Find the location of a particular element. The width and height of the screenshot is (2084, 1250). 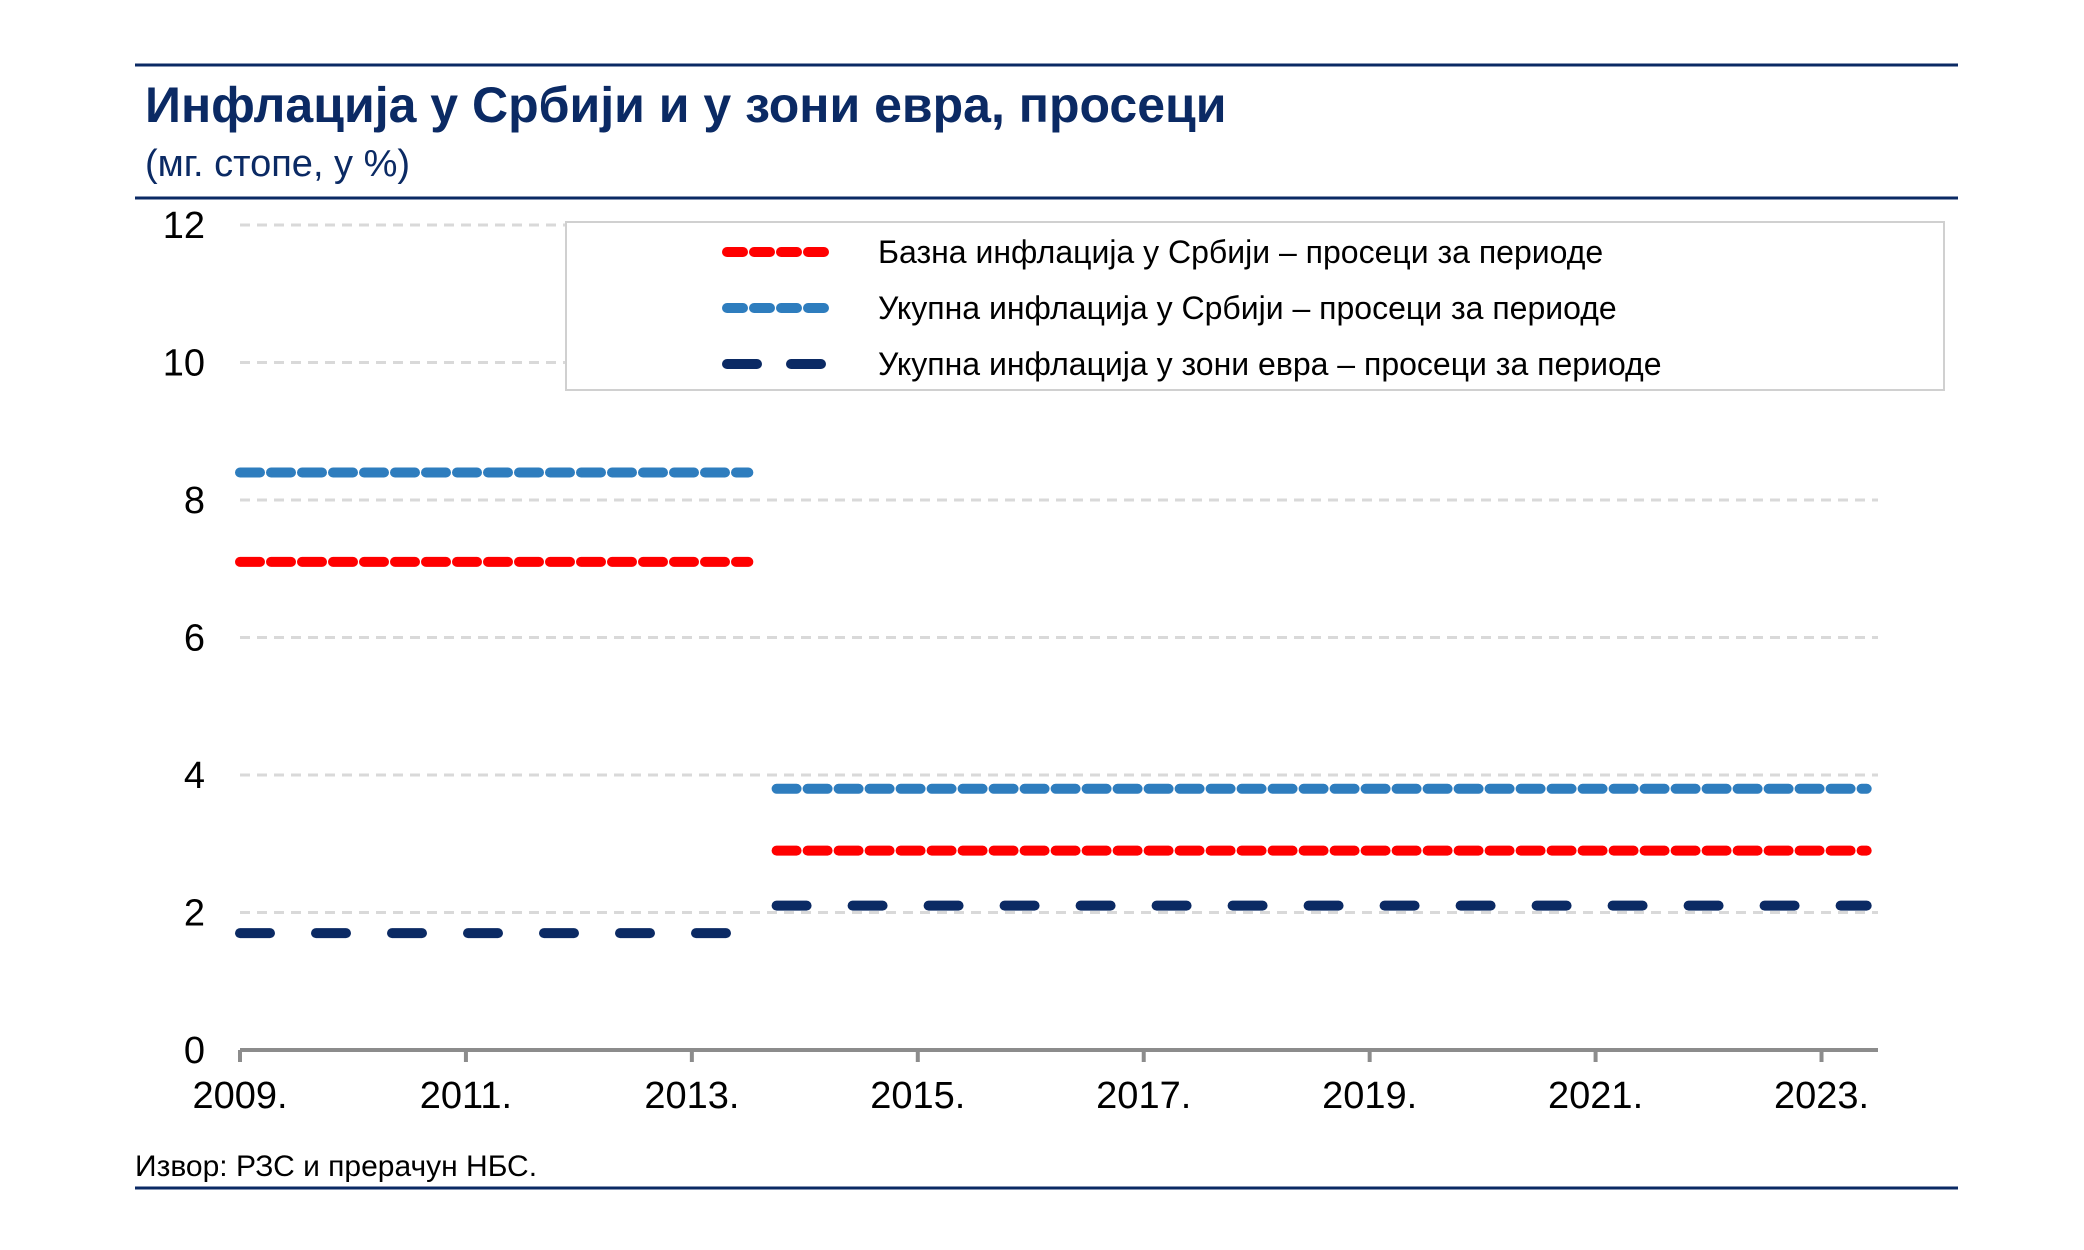

y-tick-label: 6 is located at coordinates (194, 639).